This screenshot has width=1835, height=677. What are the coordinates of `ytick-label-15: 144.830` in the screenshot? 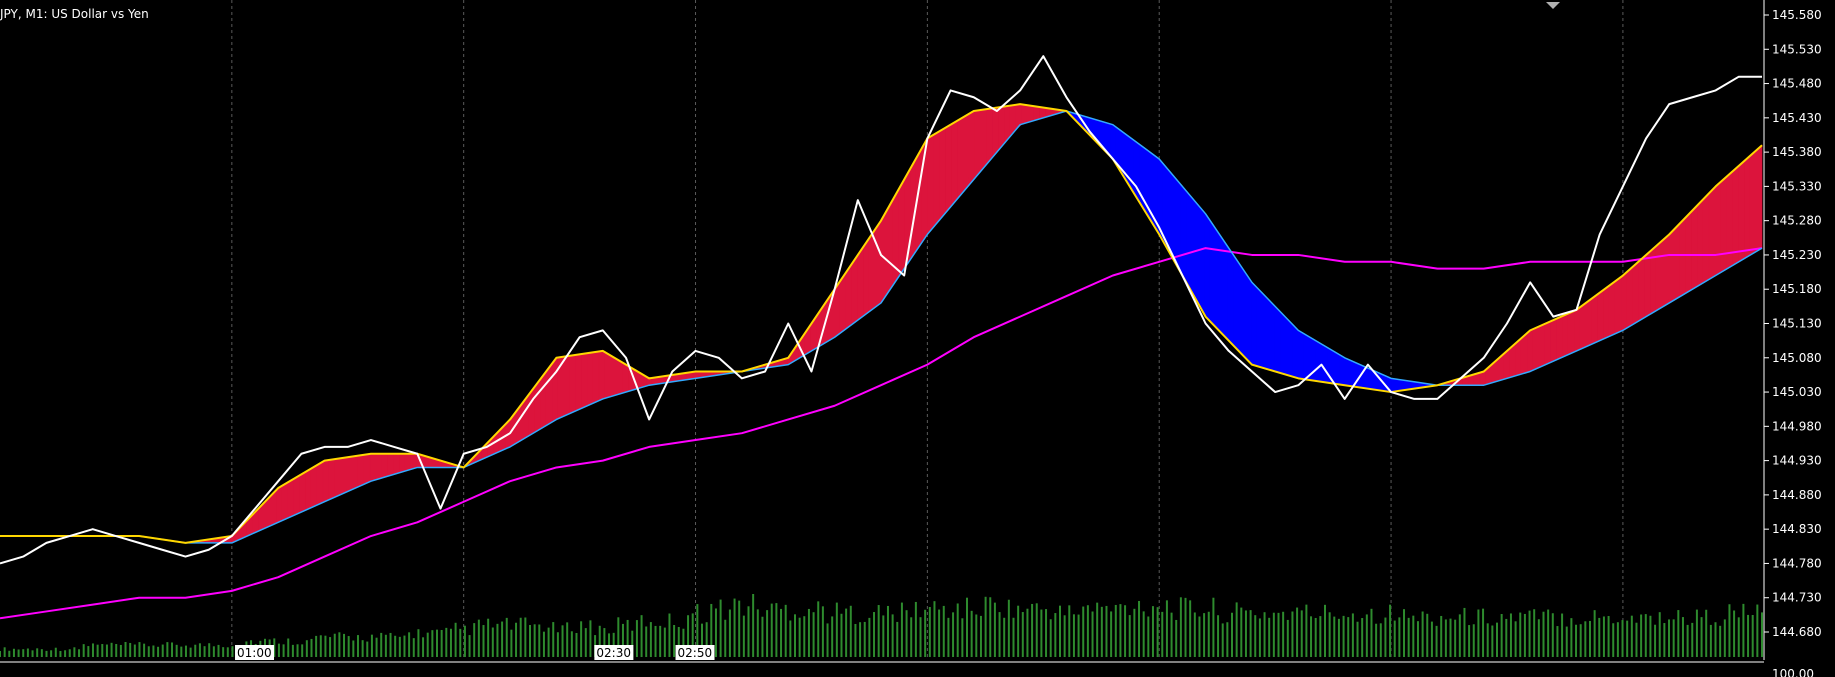 It's located at (1797, 529).